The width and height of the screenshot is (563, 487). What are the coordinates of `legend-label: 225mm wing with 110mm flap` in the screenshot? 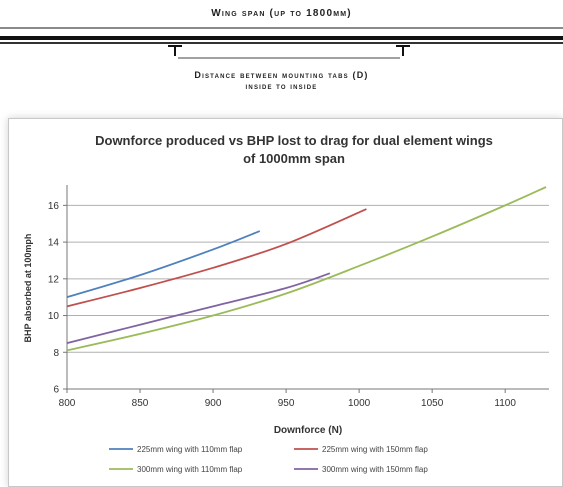 It's located at (190, 449).